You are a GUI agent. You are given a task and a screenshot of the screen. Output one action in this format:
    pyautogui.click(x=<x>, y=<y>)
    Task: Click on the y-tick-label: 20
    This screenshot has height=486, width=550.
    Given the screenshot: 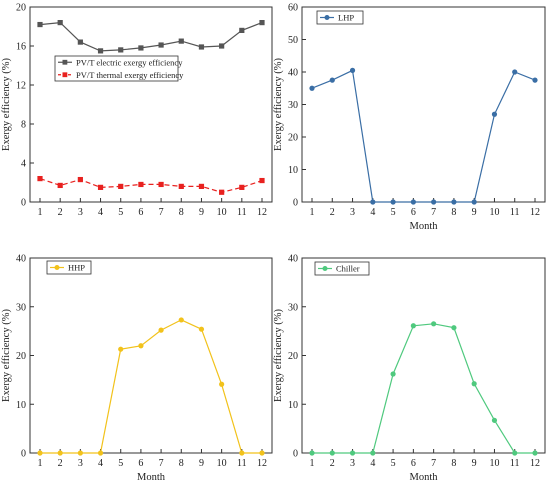 What is the action you would take?
    pyautogui.click(x=21, y=8)
    